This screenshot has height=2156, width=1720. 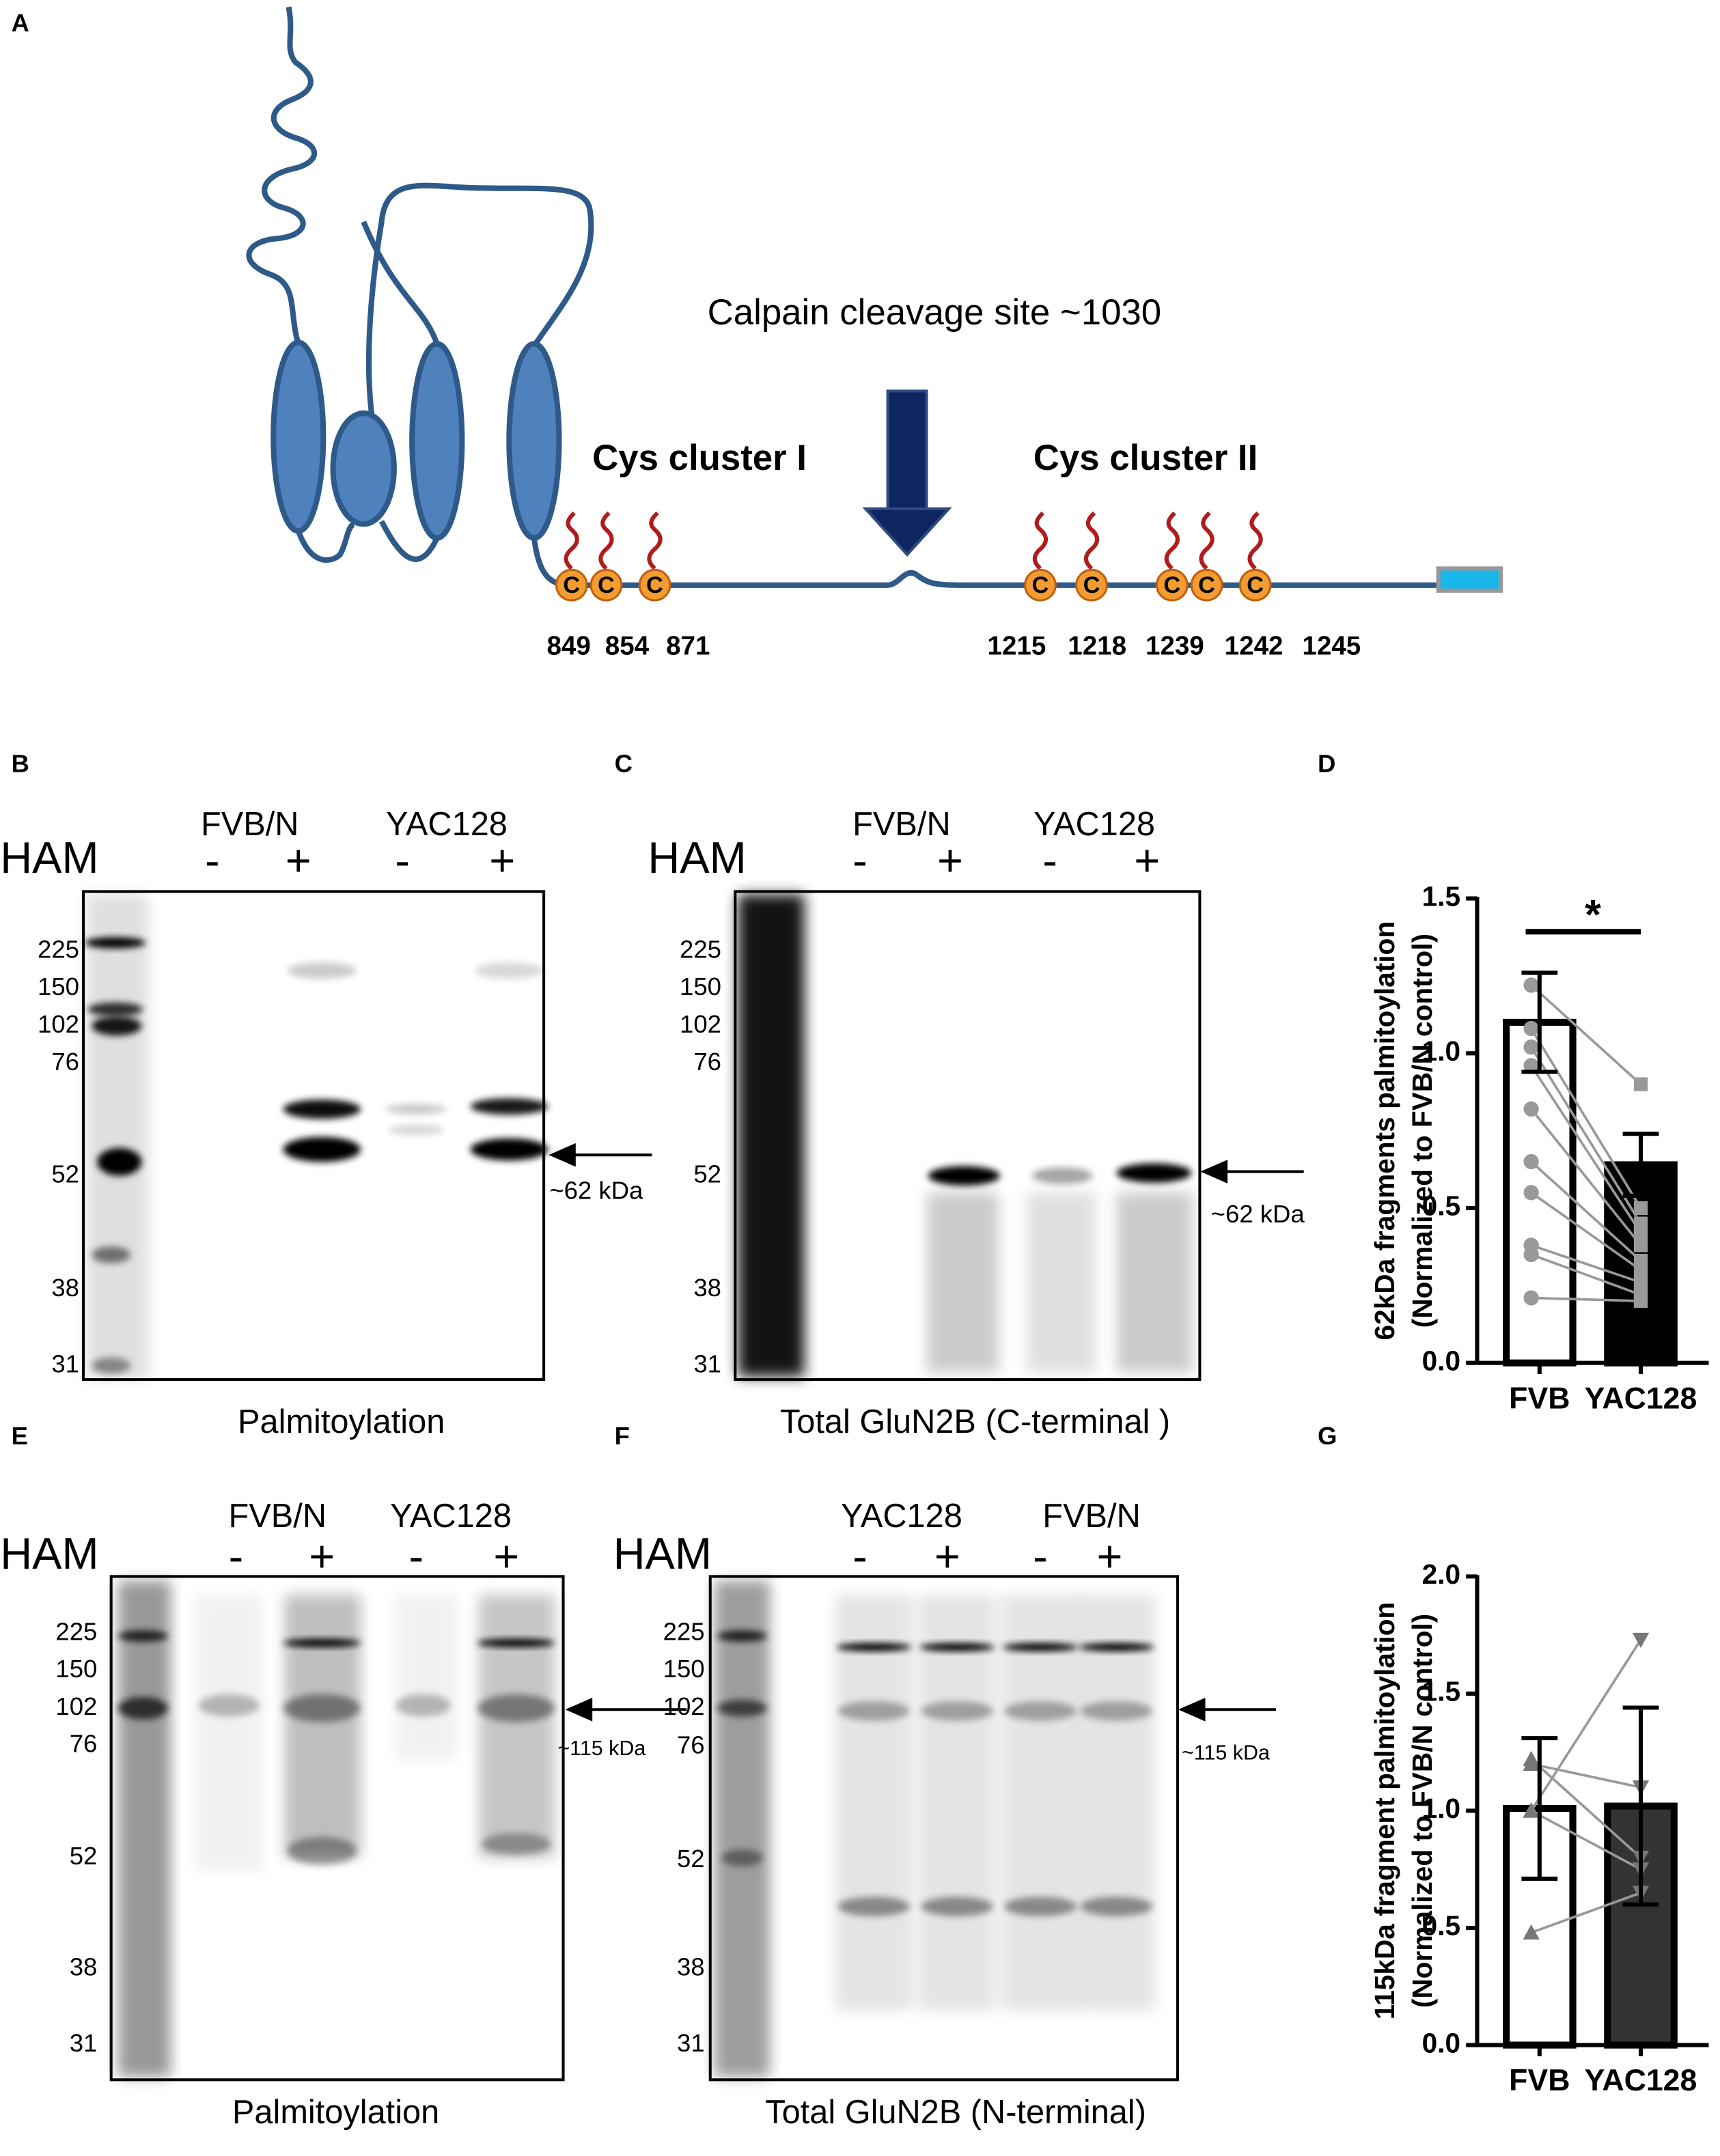 I want to click on arrow-label: ~62 kDa, so click(x=1258, y=1214).